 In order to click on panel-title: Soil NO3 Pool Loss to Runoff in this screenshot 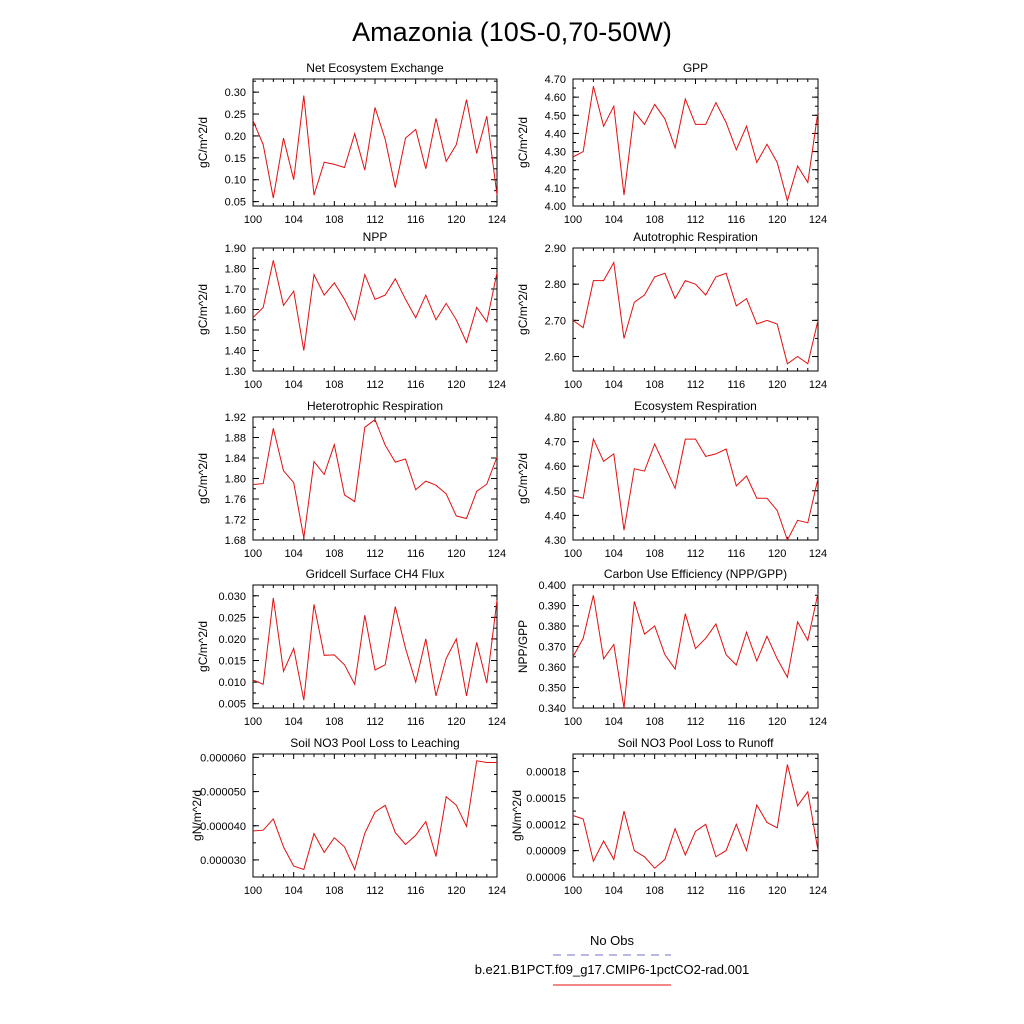, I will do `click(696, 743)`.